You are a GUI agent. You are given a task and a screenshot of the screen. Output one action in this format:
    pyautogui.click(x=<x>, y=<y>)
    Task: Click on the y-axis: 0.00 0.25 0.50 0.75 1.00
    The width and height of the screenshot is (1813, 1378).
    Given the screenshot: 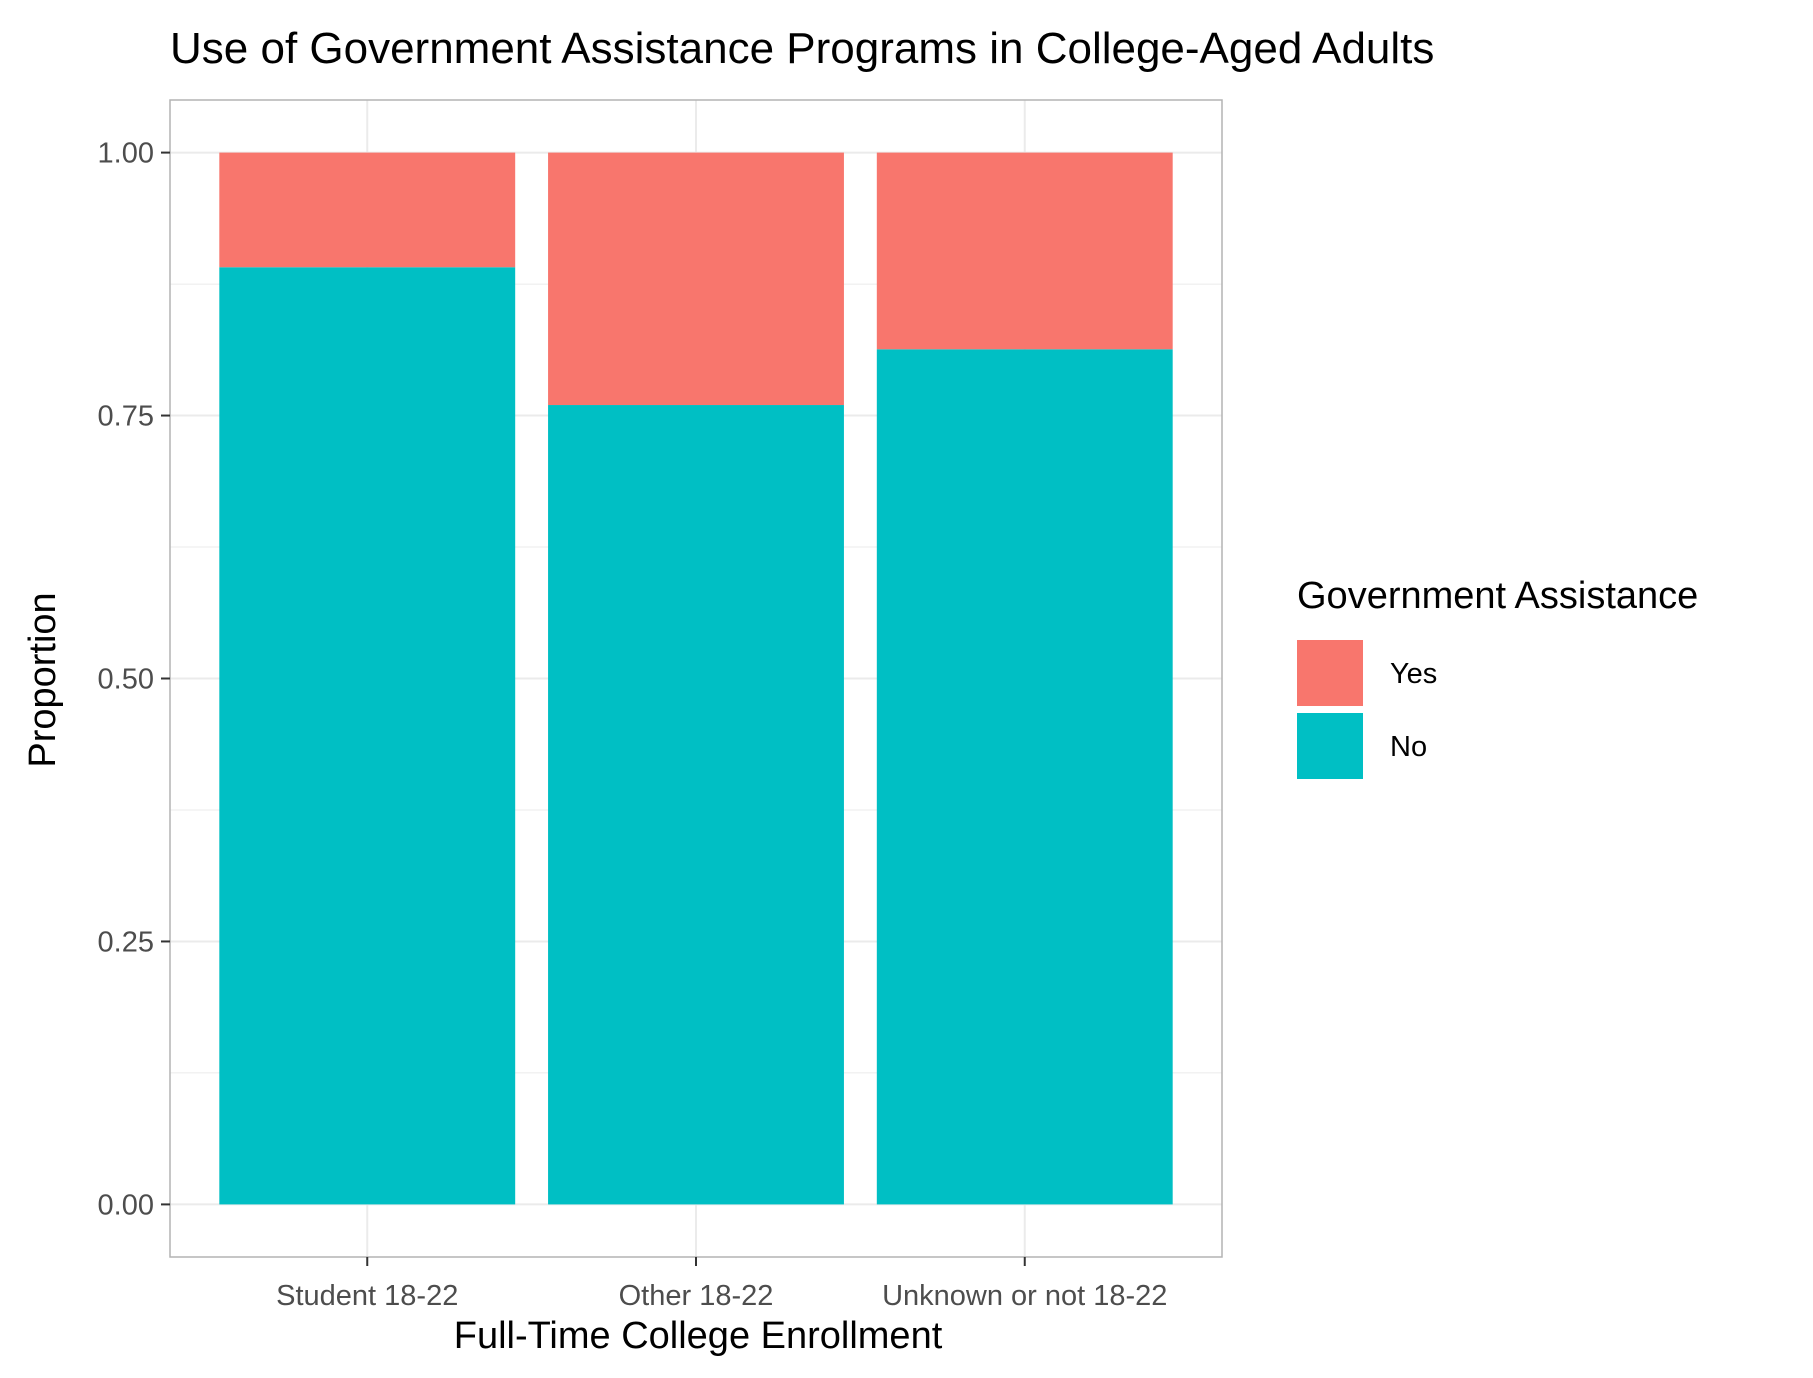 What is the action you would take?
    pyautogui.click(x=134, y=679)
    